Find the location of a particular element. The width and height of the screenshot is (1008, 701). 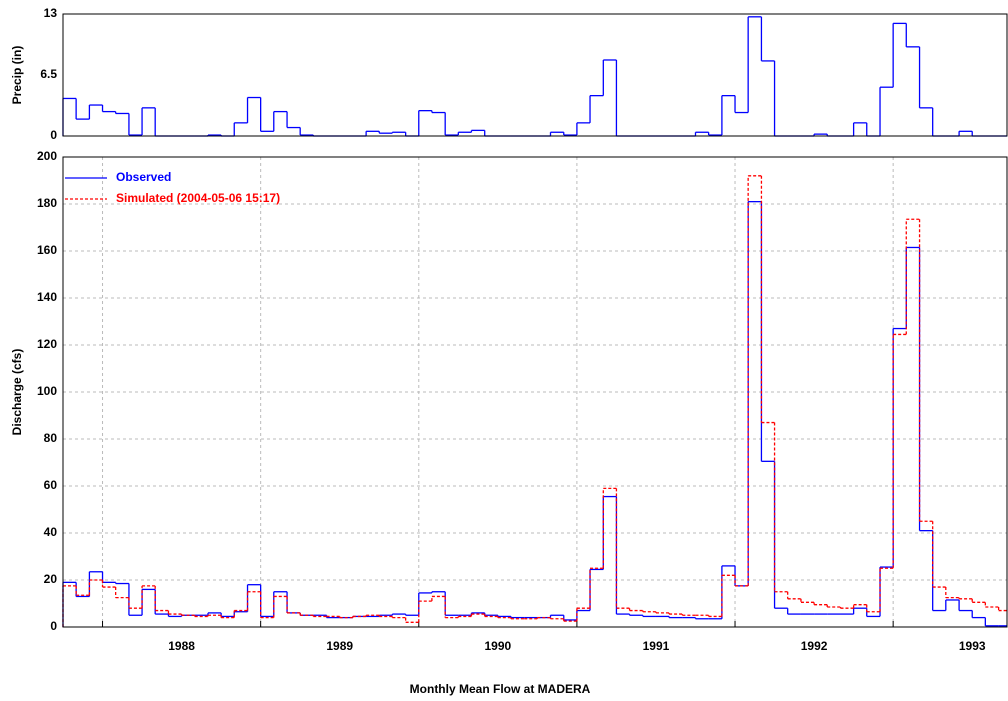

y-tick-label: 80 is located at coordinates (51, 438).